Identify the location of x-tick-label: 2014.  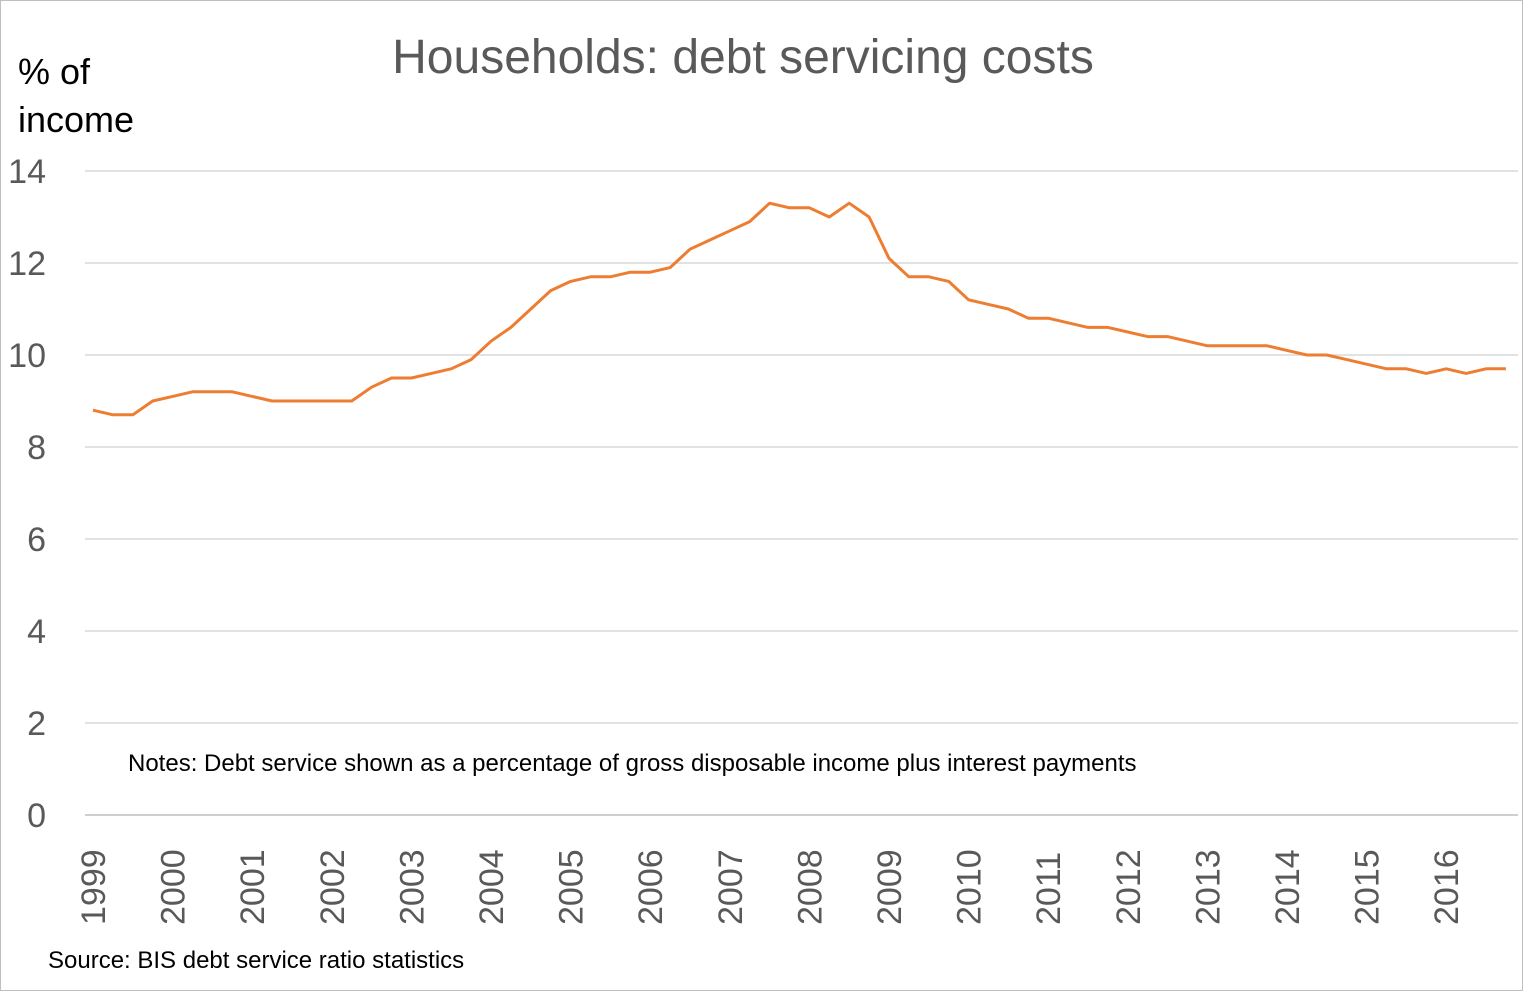
(1288, 887).